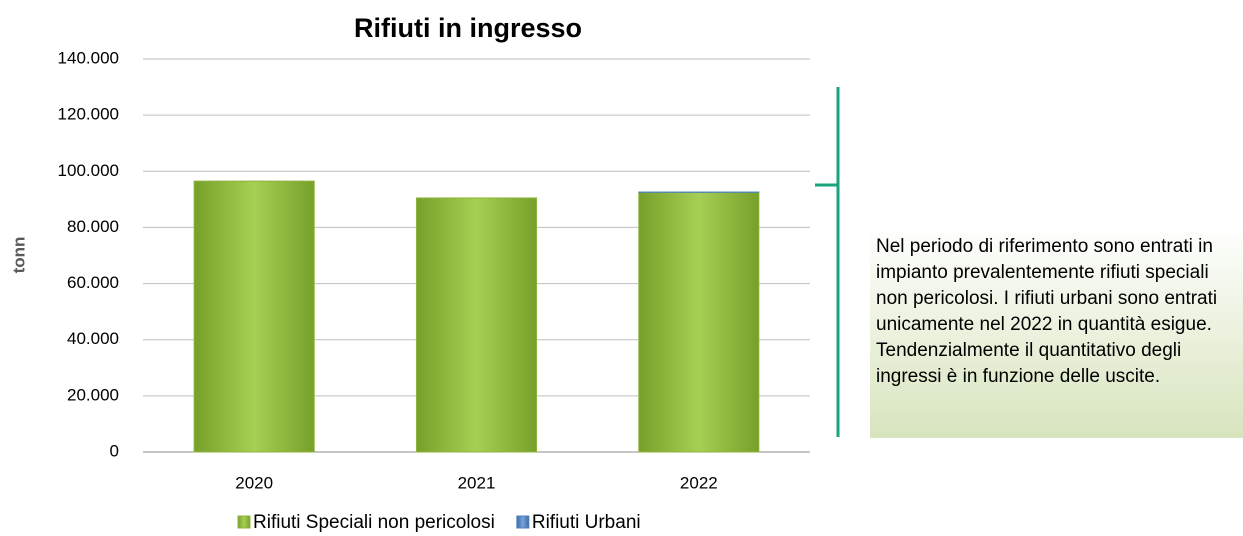  I want to click on y-tick-label: 100.000, so click(88, 170).